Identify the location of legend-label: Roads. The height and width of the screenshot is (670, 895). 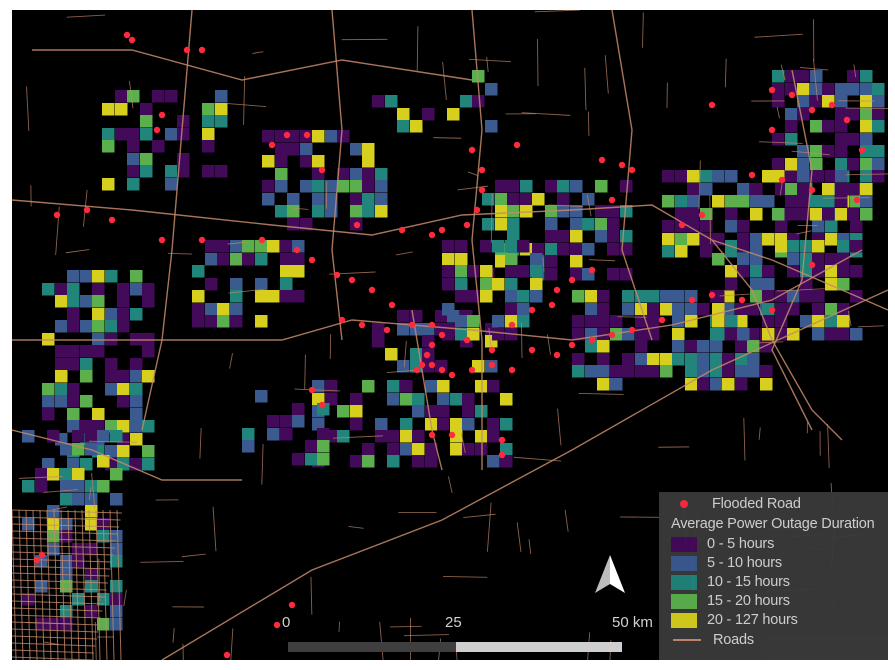
(733, 640).